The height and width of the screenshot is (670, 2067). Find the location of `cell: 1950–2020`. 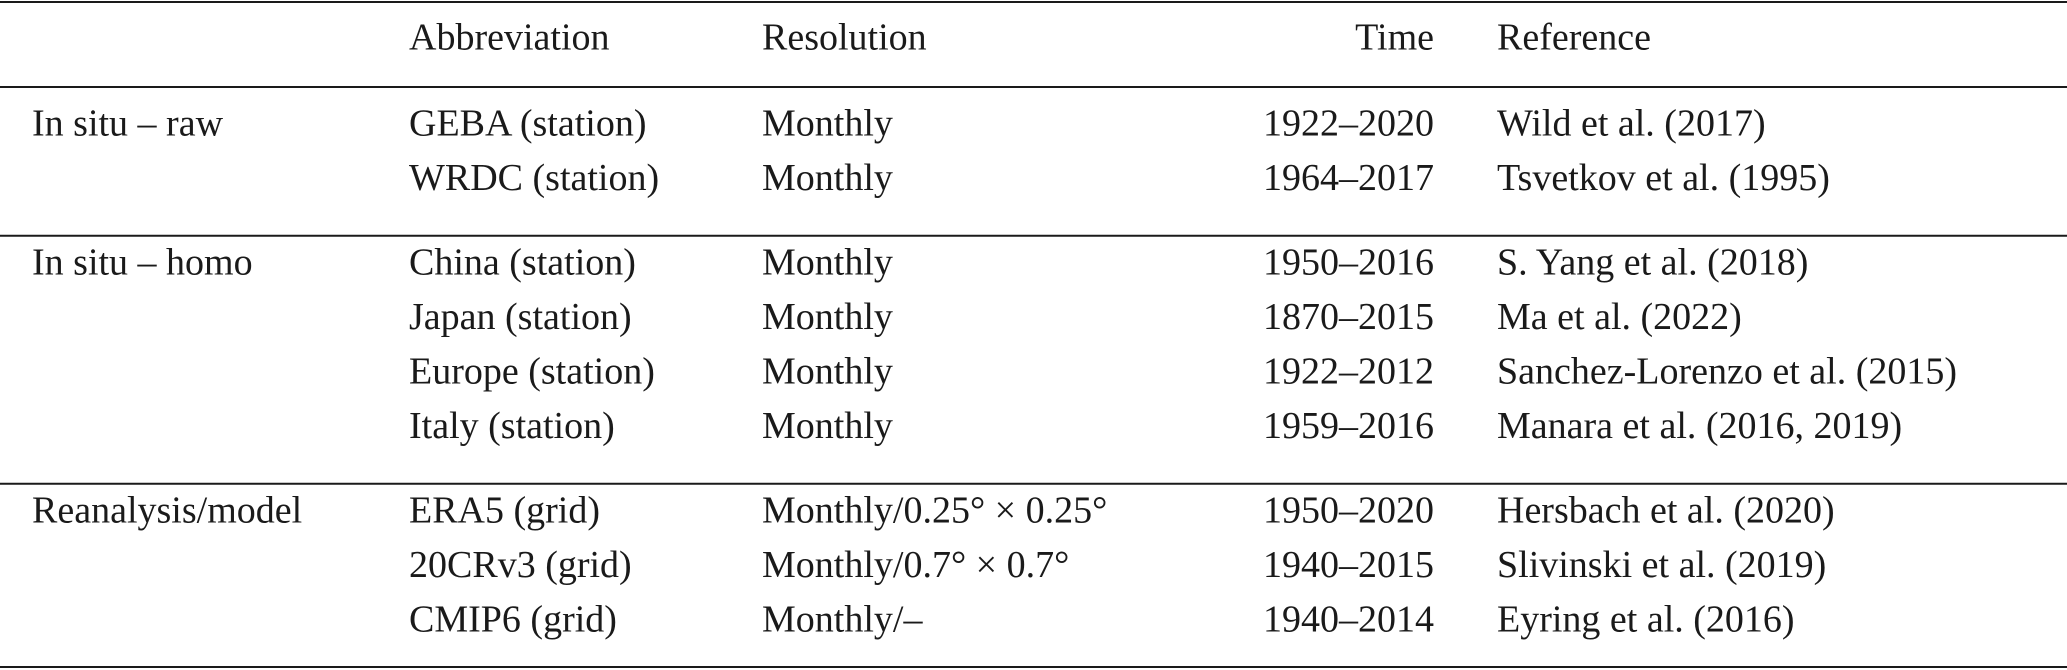

cell: 1950–2020 is located at coordinates (1348, 511).